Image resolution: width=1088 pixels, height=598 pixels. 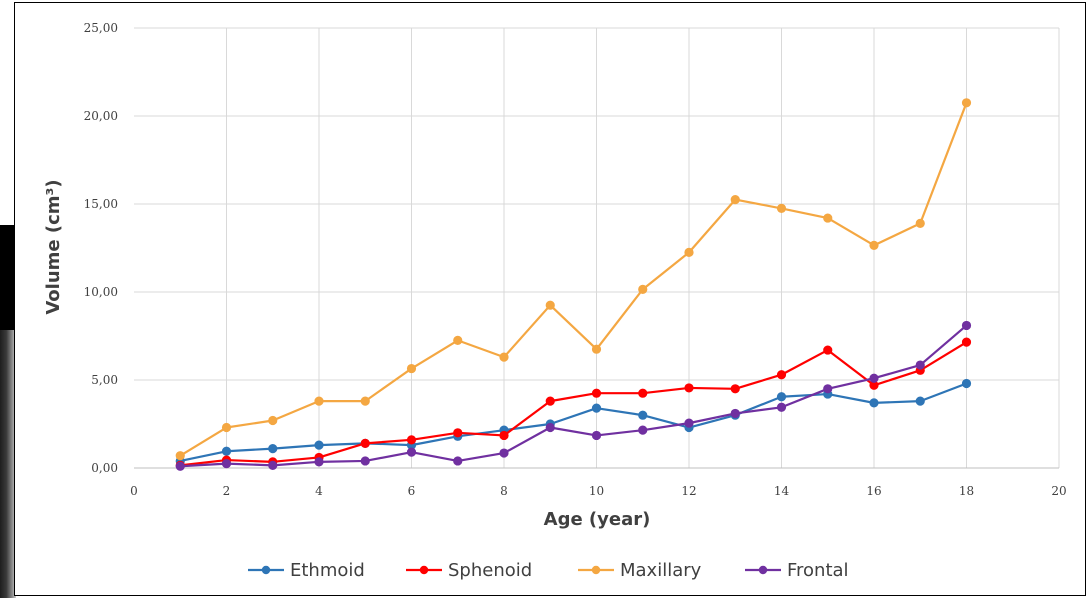 I want to click on y-tick-label: 25,00, so click(x=101, y=28).